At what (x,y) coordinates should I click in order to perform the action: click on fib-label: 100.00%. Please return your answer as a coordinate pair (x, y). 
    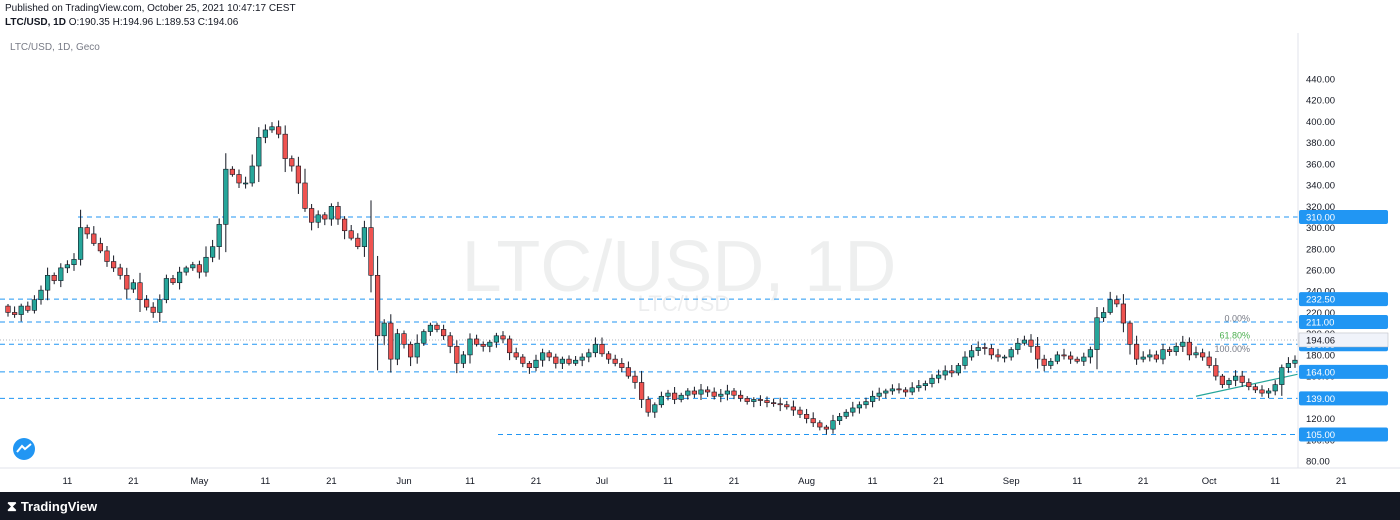
    Looking at the image, I should click on (1232, 349).